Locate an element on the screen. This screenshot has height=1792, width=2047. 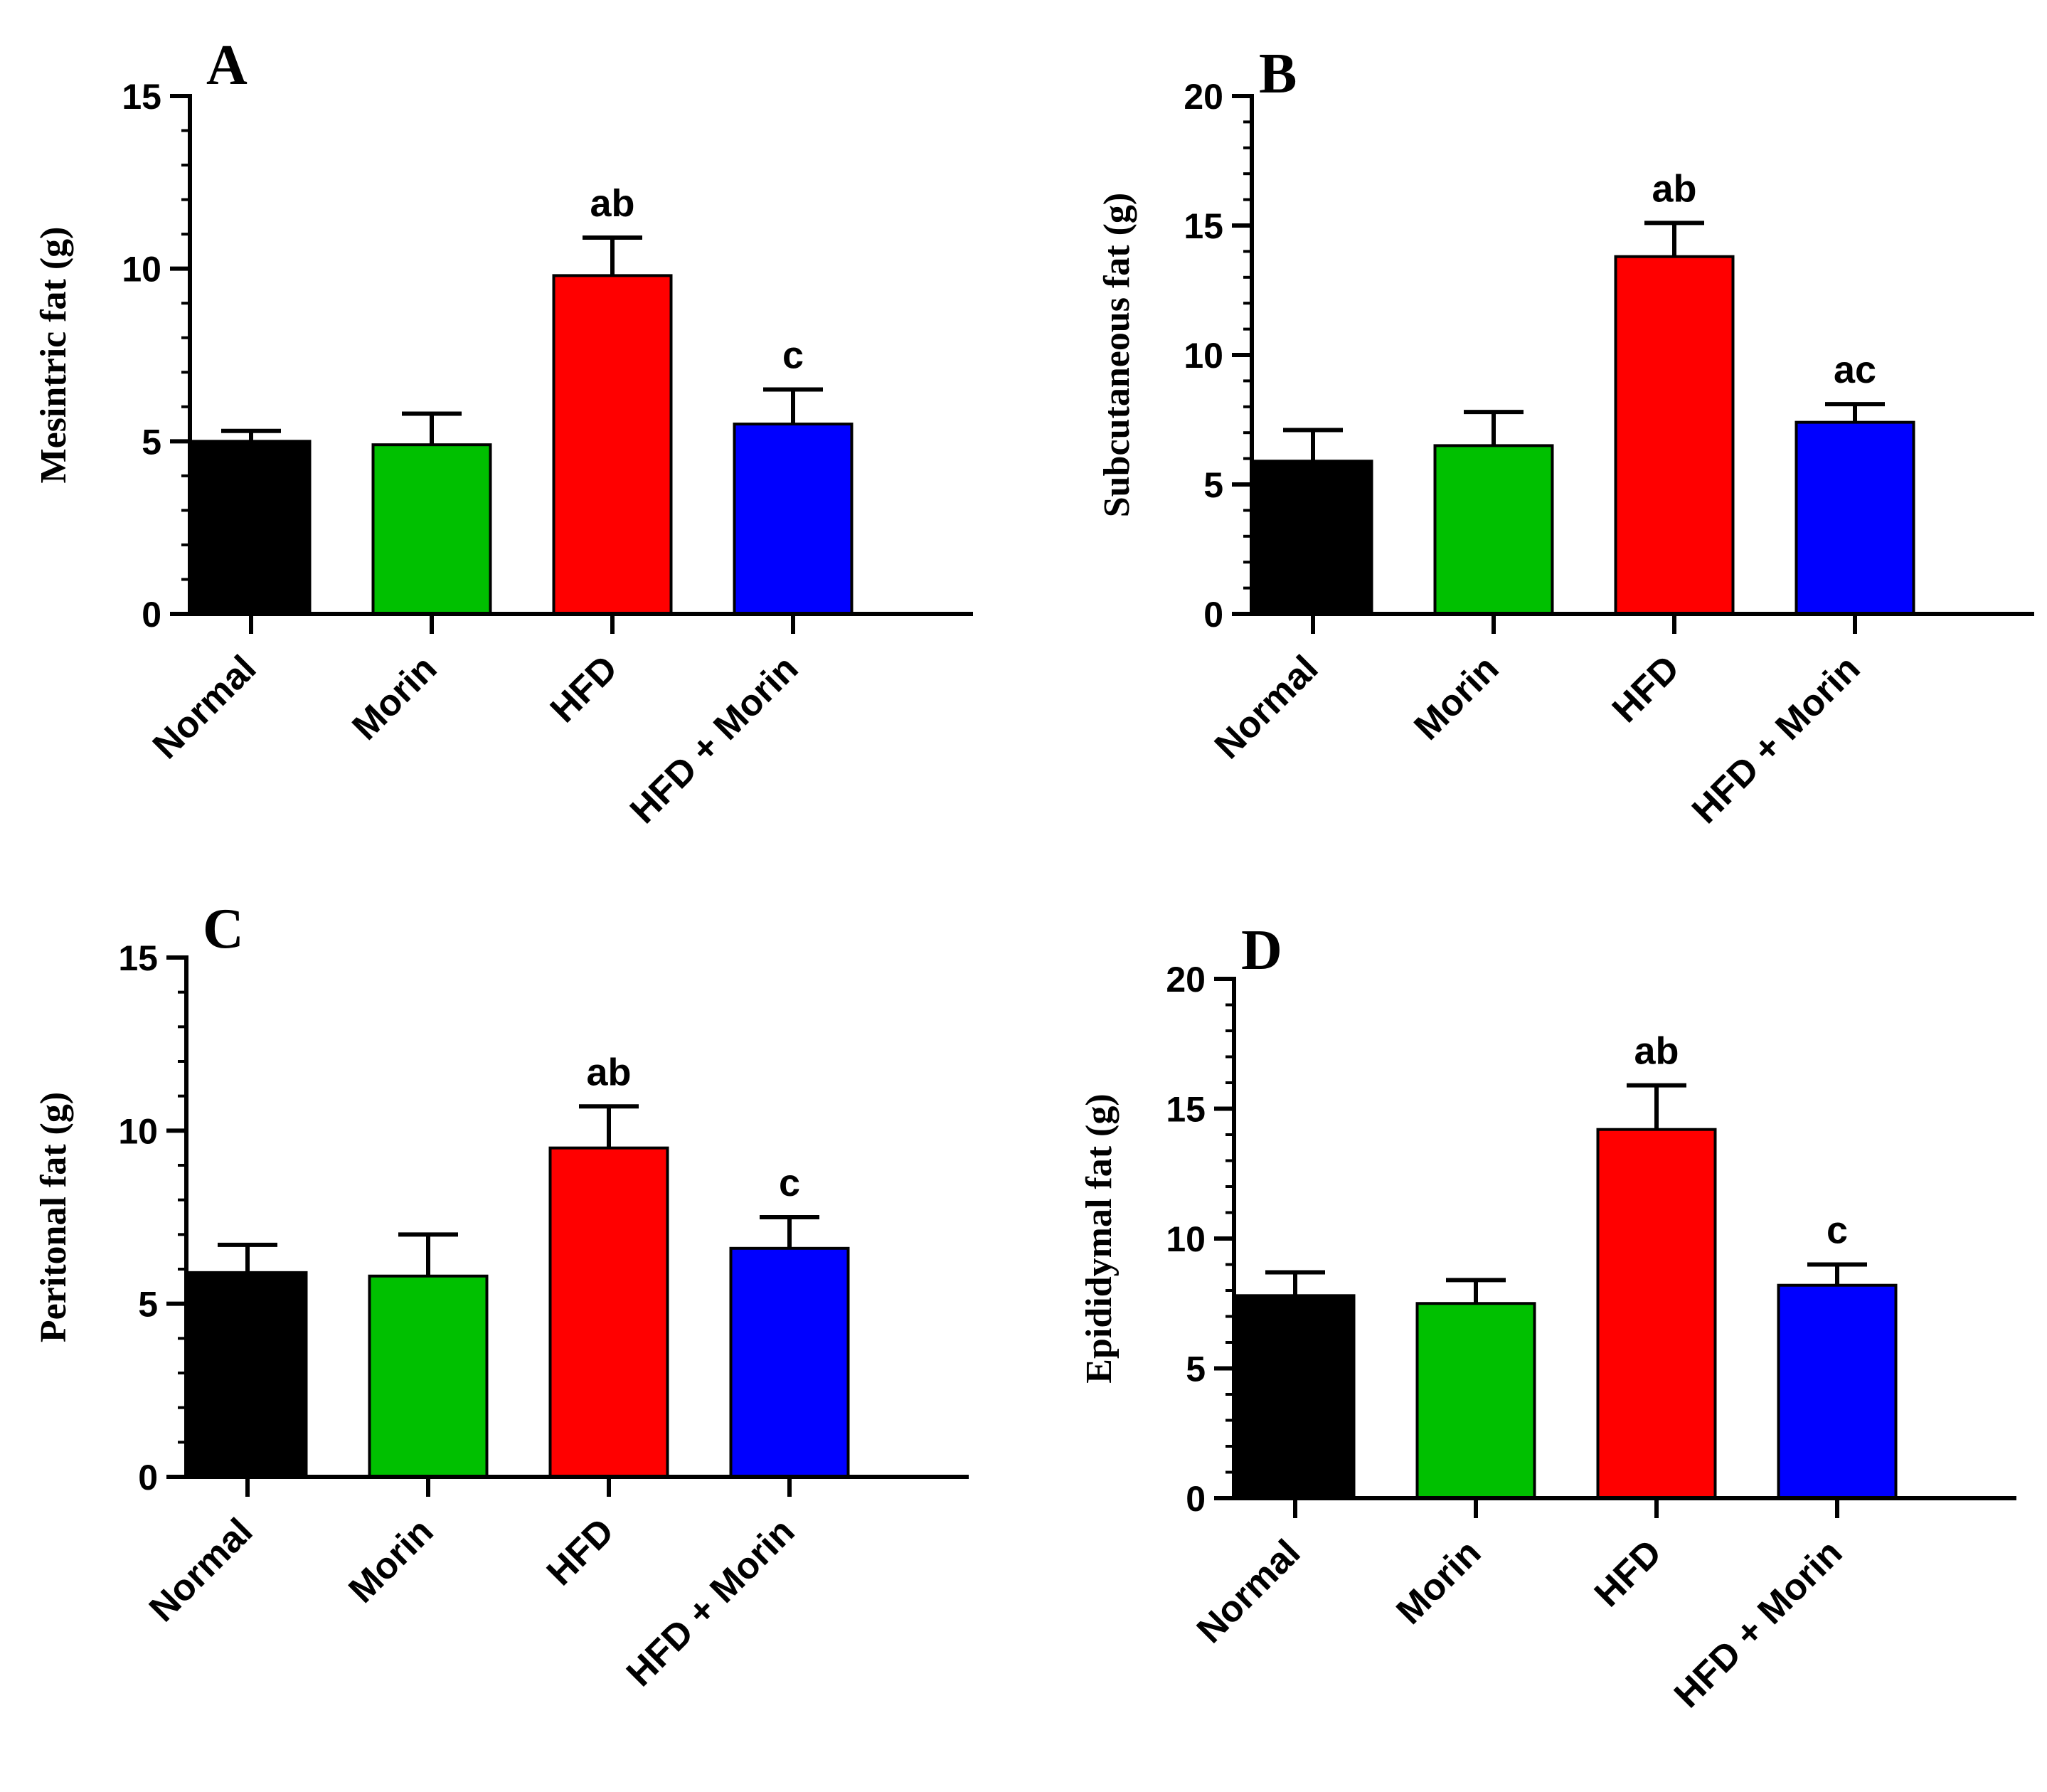
y-axis-title: Mesintric fat (g) is located at coordinates (53, 355).